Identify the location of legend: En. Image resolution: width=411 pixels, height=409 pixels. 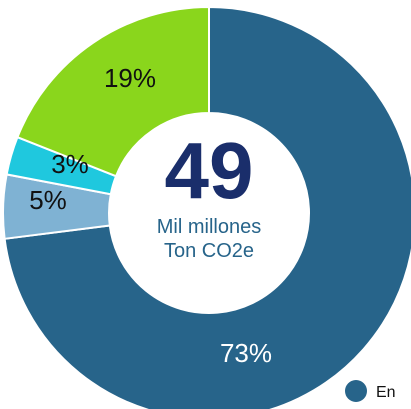
(370, 391).